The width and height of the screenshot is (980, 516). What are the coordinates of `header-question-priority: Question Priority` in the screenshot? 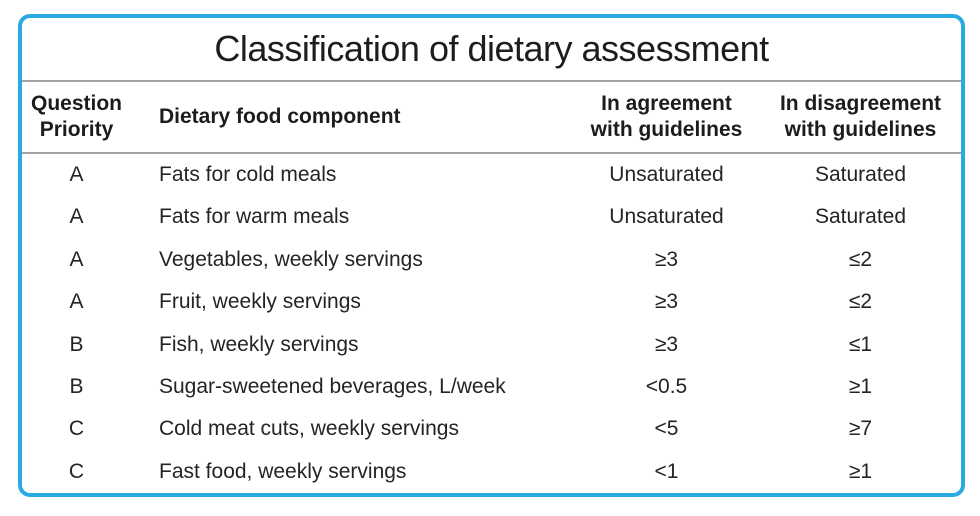 It's located at (80, 117).